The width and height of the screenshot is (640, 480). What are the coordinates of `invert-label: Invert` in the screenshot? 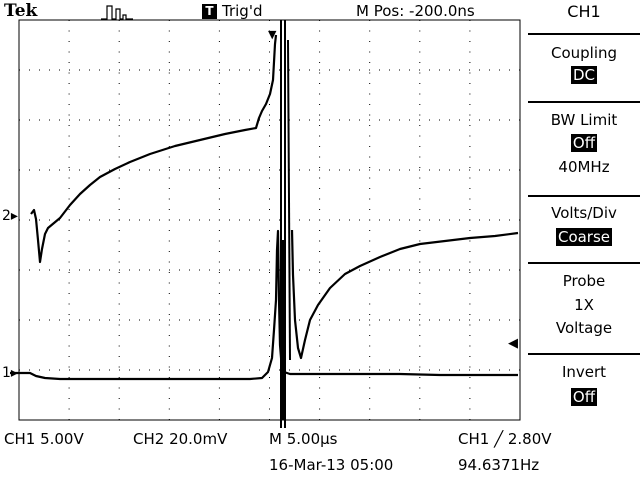 It's located at (584, 372).